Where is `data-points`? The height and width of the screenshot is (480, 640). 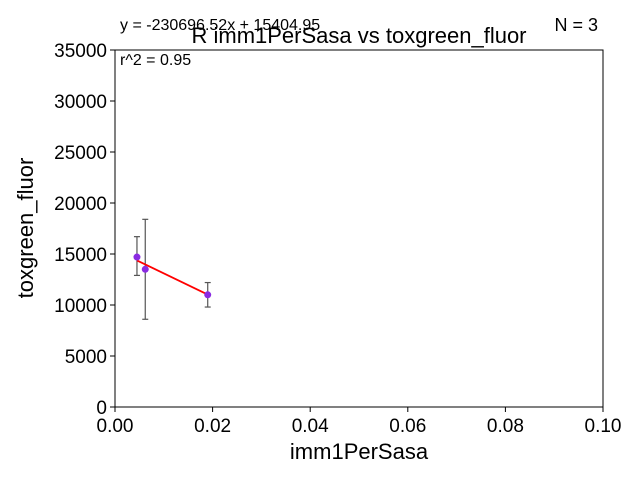
data-points is located at coordinates (172, 276).